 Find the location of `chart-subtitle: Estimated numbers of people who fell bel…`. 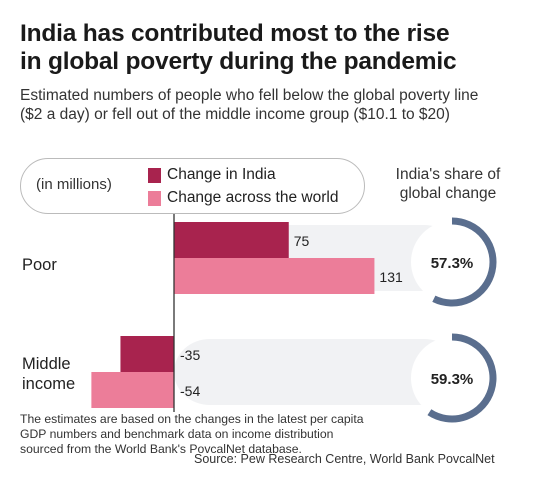

chart-subtitle: Estimated numbers of people who fell bel… is located at coordinates (249, 105).